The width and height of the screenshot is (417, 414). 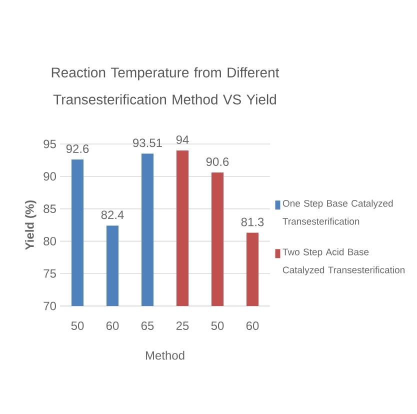 I want to click on data-label: 92.6, so click(x=77, y=148).